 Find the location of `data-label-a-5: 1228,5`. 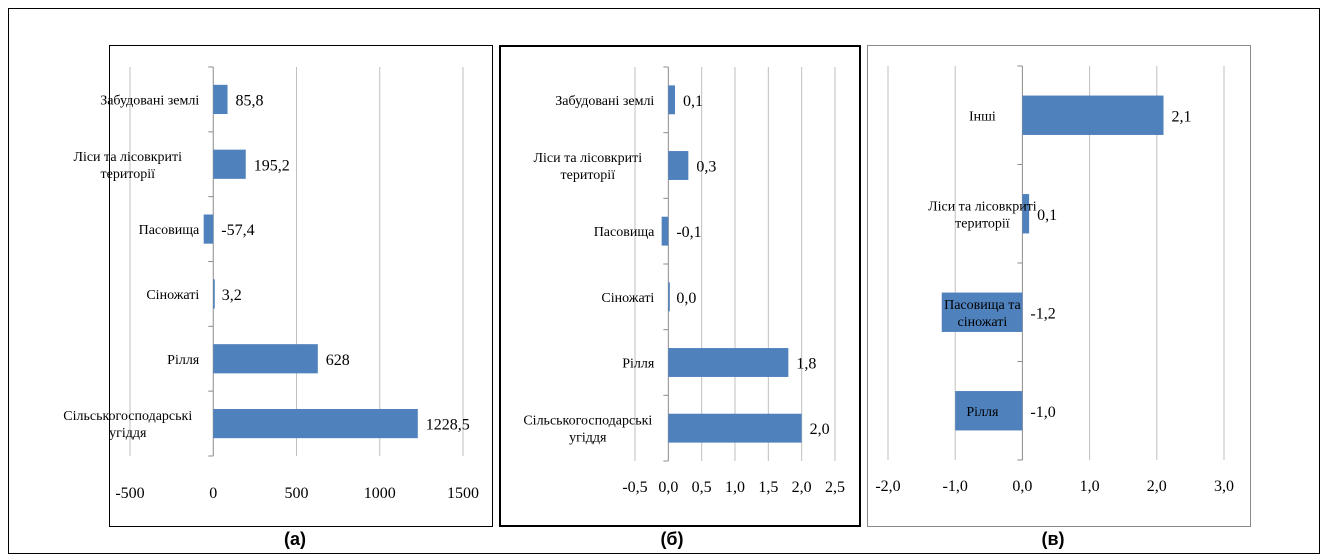

data-label-a-5: 1228,5 is located at coordinates (448, 425).